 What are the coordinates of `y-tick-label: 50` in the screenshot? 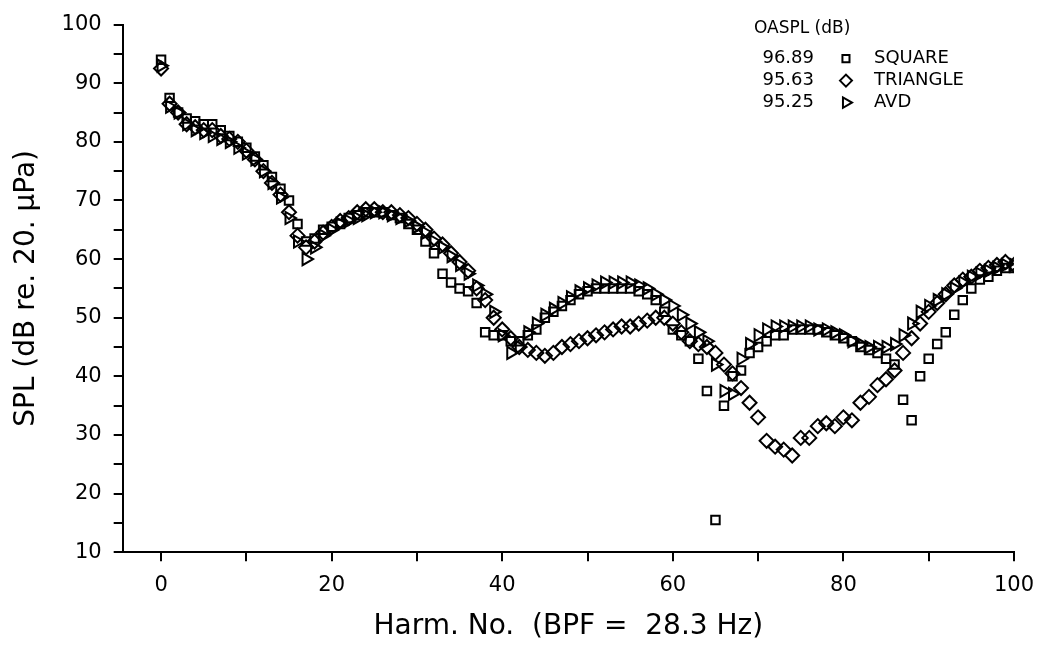 It's located at (88, 316).